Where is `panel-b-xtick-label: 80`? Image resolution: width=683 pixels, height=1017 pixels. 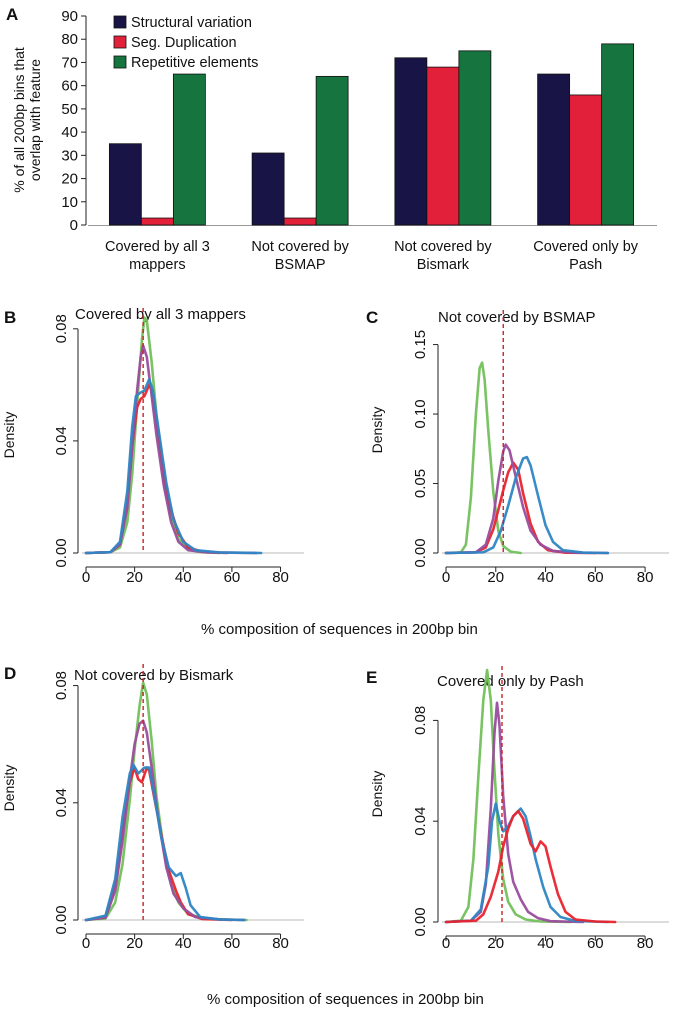 panel-b-xtick-label: 80 is located at coordinates (280, 577).